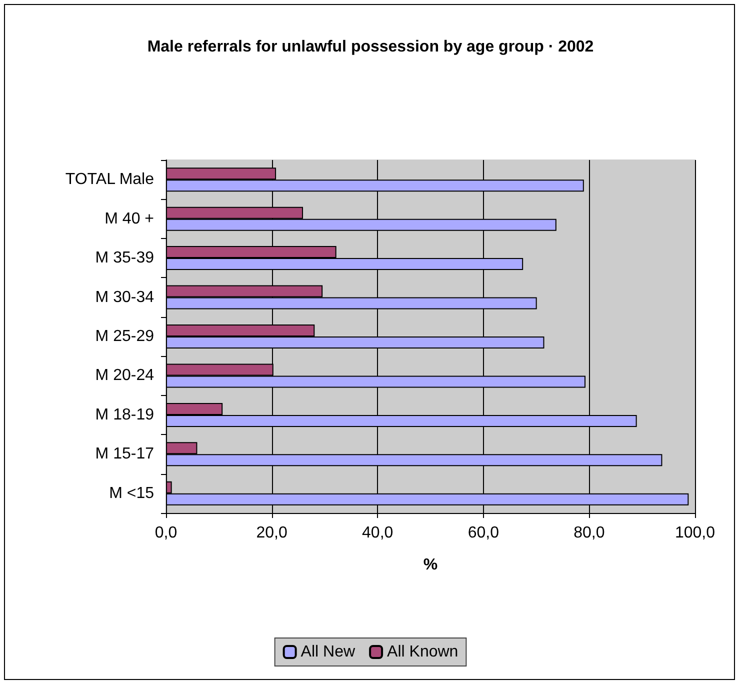 The image size is (741, 682). I want to click on y-tick-label: M 35-39, so click(124, 258).